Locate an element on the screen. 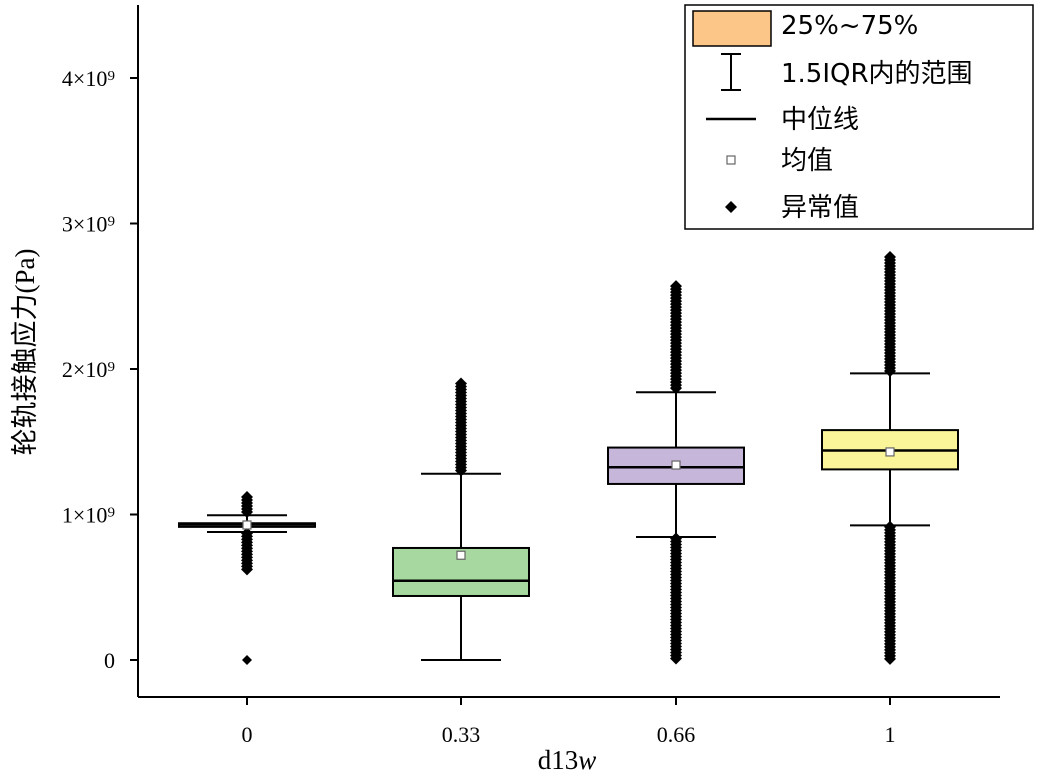 The height and width of the screenshot is (775, 1039). legend-item-whisker: 1.5IQR内的范围 is located at coordinates (847, 72).